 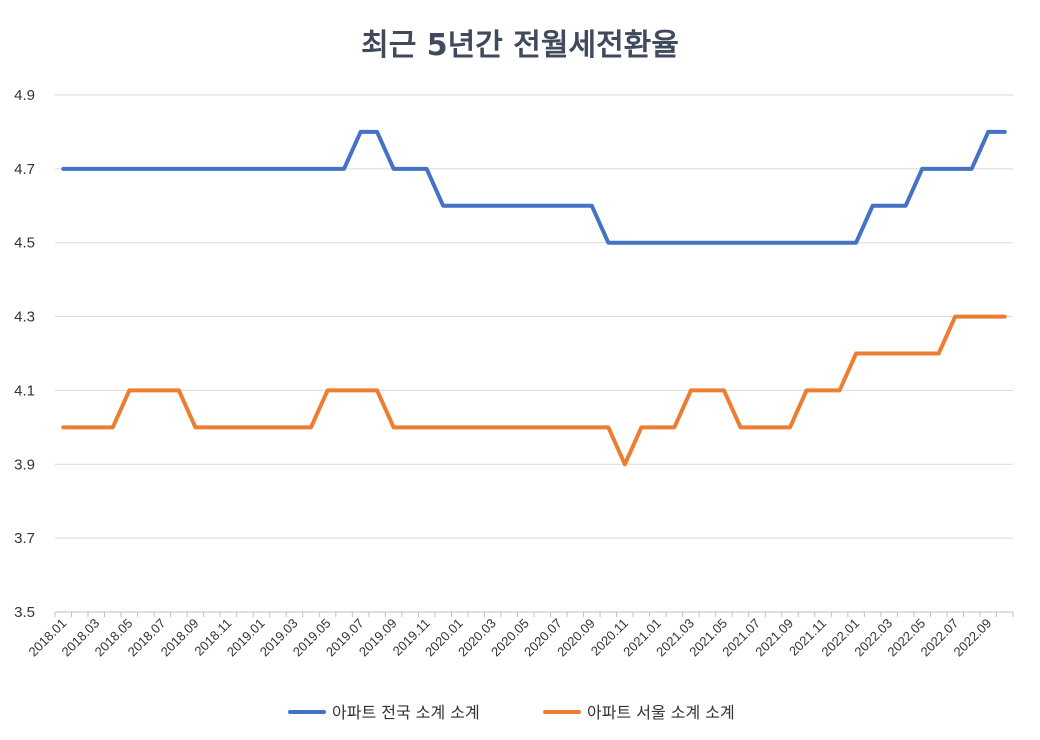 I want to click on y-tick-label: 3.5, so click(x=24, y=612).